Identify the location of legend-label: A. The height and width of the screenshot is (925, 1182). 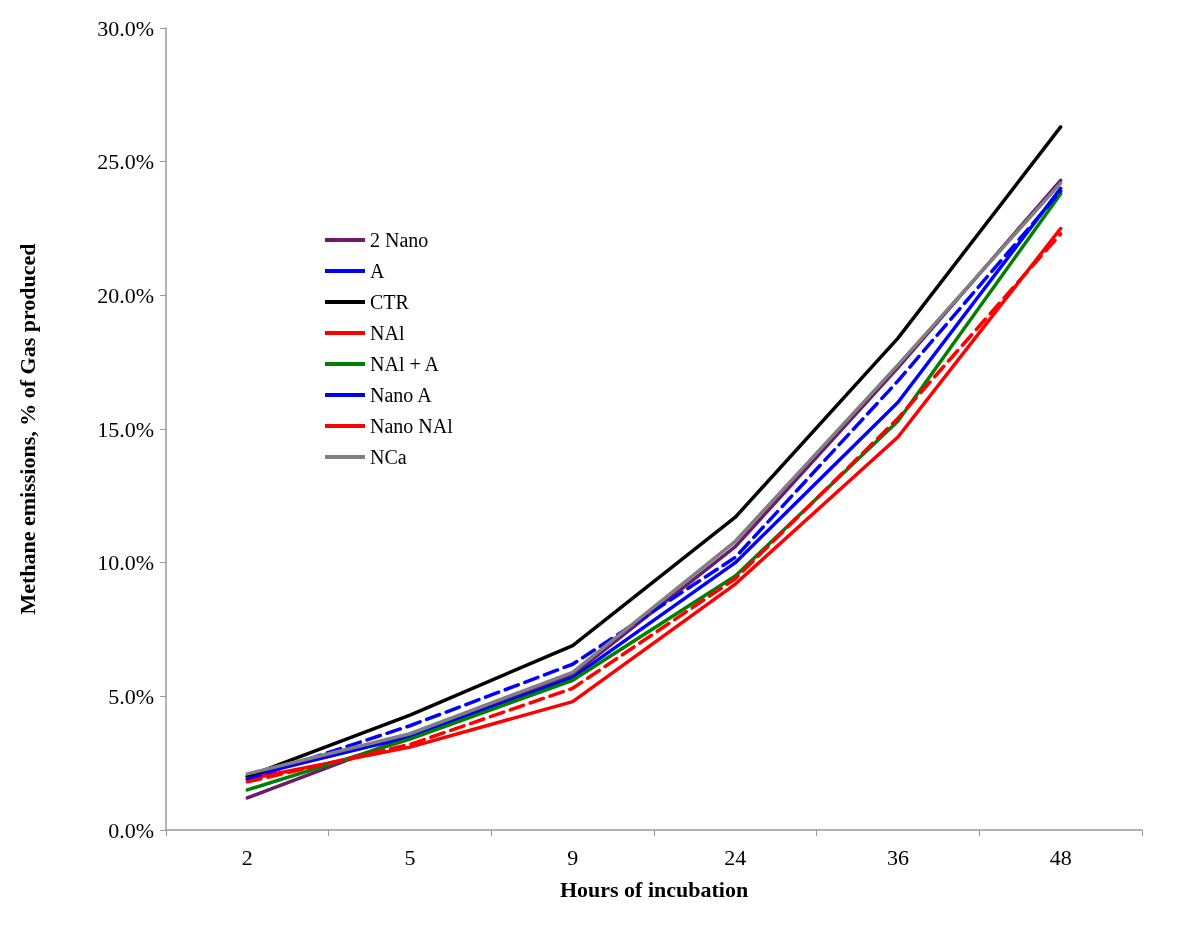
(377, 271).